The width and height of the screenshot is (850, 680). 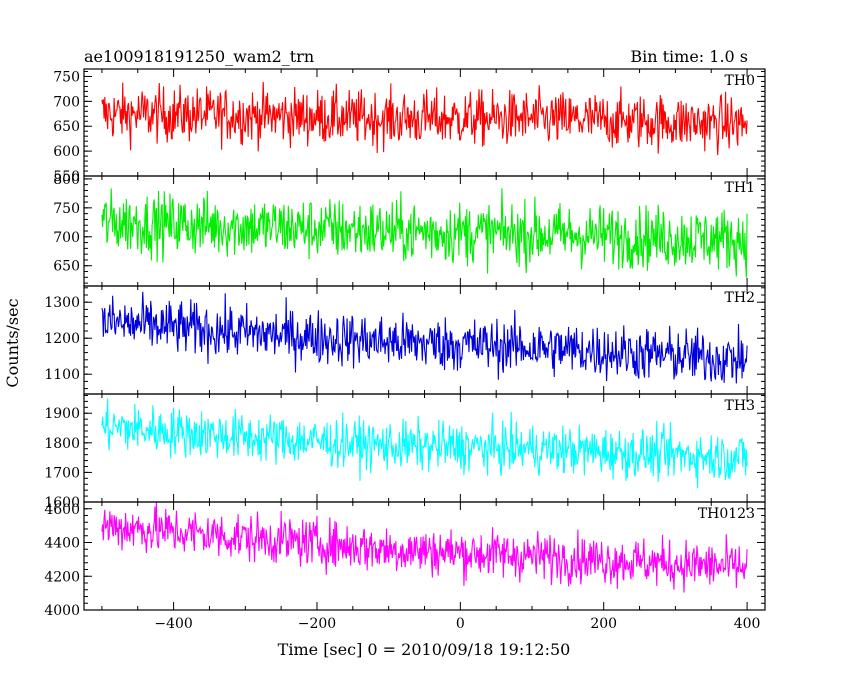 What do you see at coordinates (66, 180) in the screenshot?
I see `y-tick-label: 800` at bounding box center [66, 180].